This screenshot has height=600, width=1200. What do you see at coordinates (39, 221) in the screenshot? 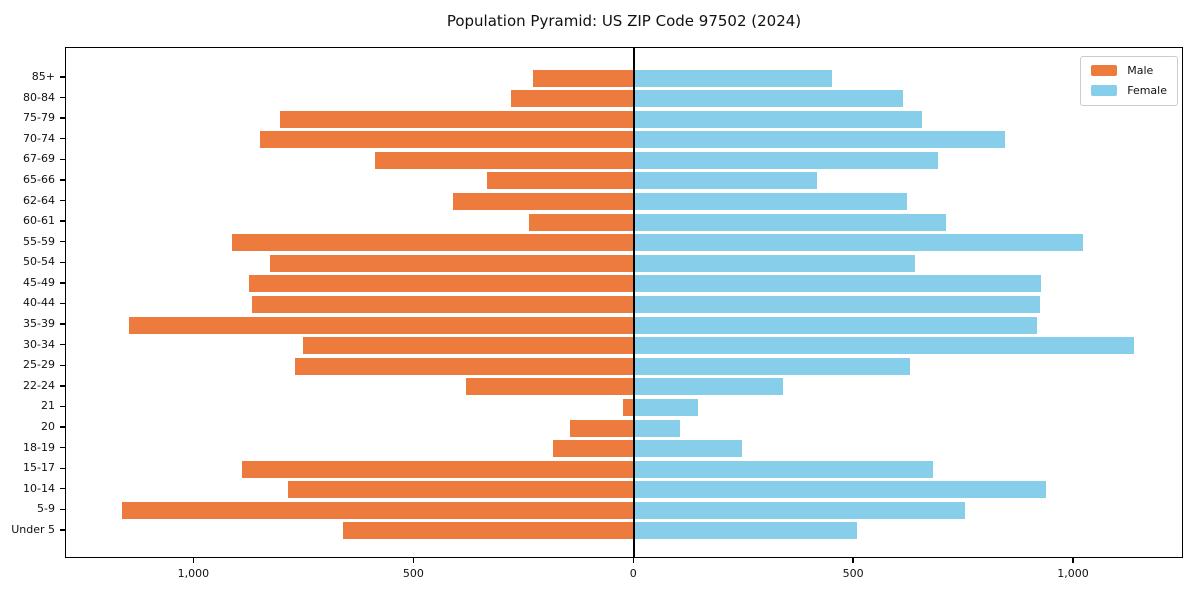
I see `y-tick-label-60-61: 60-61` at bounding box center [39, 221].